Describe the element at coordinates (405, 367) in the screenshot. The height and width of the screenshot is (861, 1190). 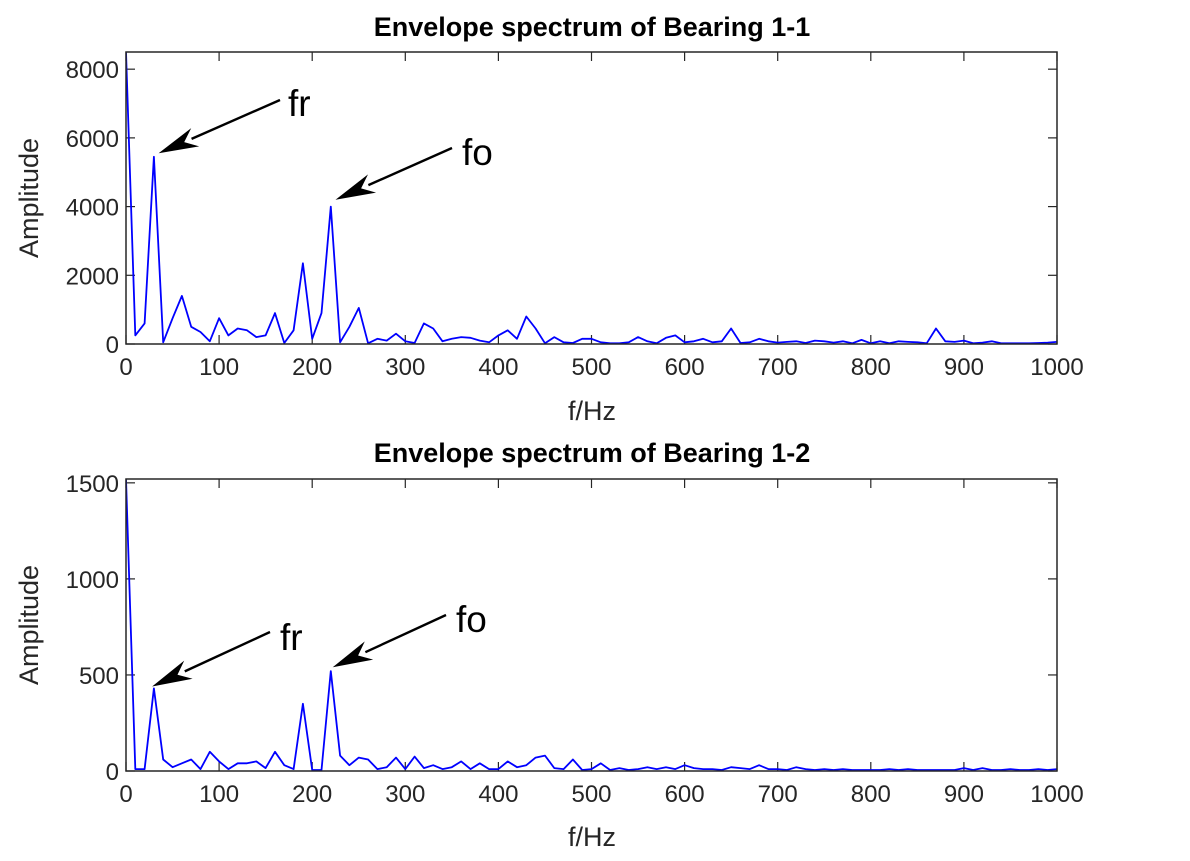
I see `chart-top-xtick-label: 300` at that location.